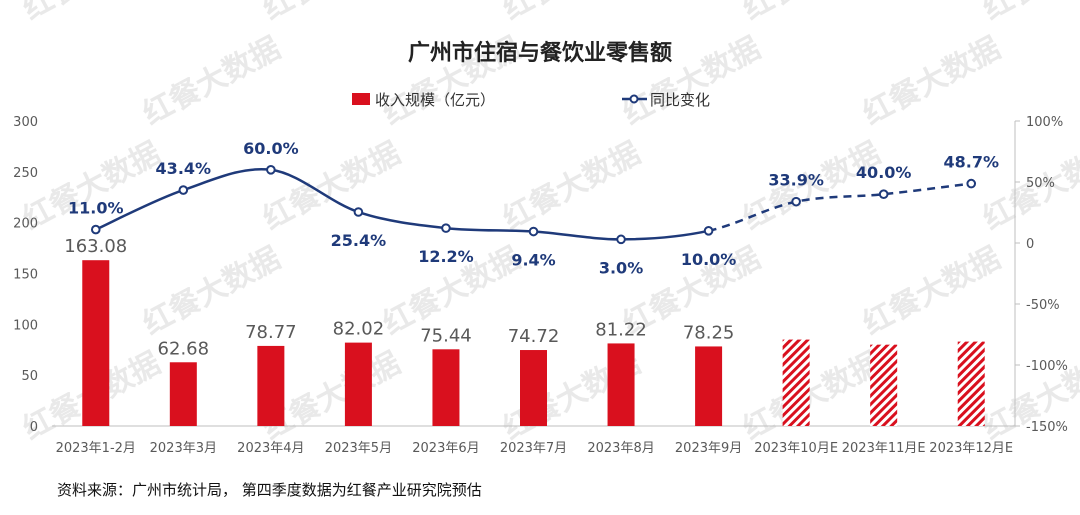  Describe the element at coordinates (680, 100) in the screenshot. I see `legend-line-label: 同比变化` at that location.